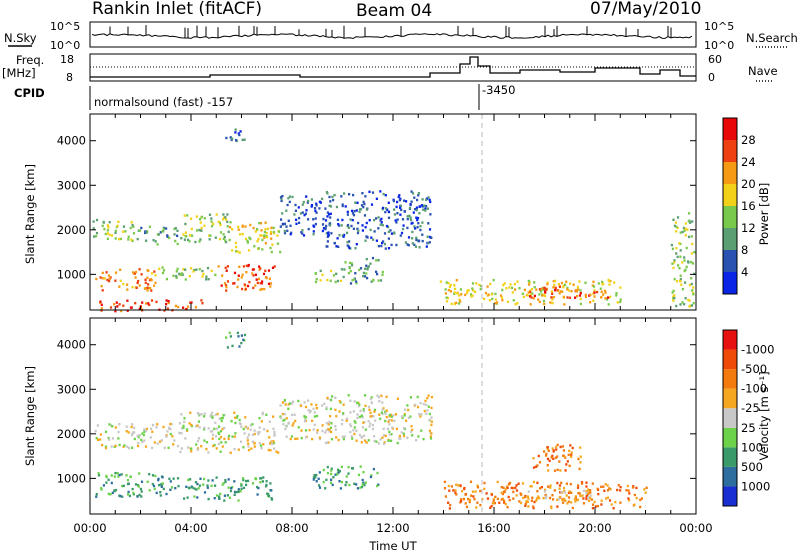 Image resolution: width=800 pixels, height=554 pixels. Describe the element at coordinates (754, 389) in the screenshot. I see `colorbar-tick-label: -100` at that location.